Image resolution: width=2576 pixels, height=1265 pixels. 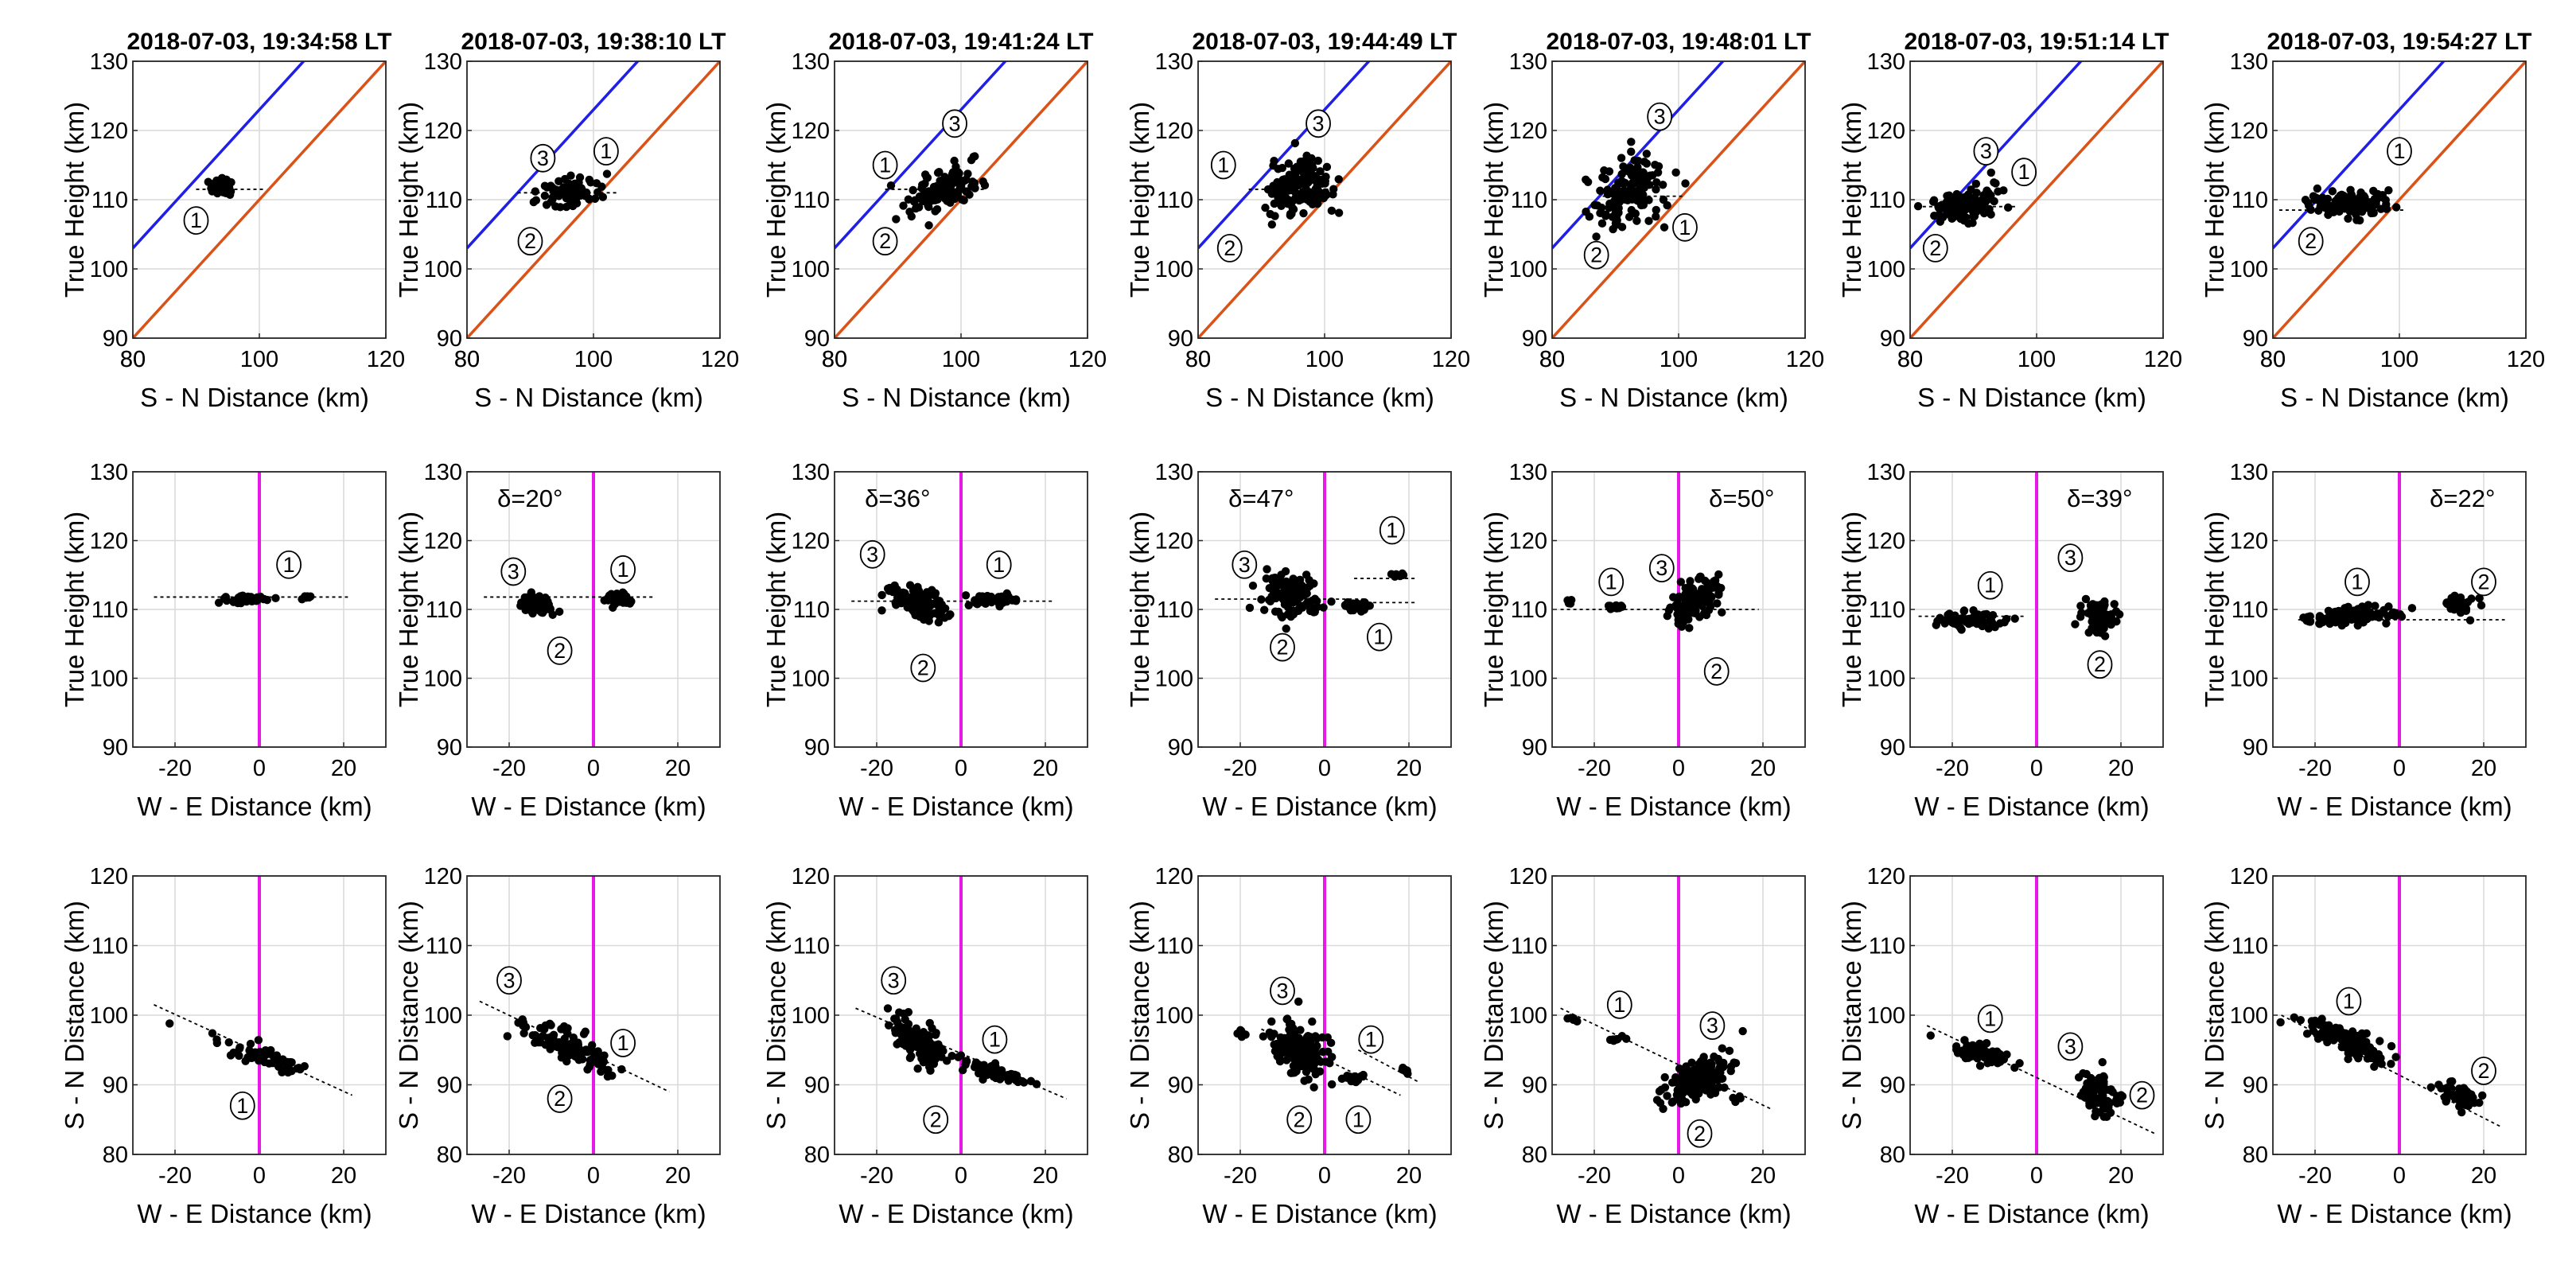 What do you see at coordinates (1451, 360) in the screenshot?
I see `x-tick-label: 120` at bounding box center [1451, 360].